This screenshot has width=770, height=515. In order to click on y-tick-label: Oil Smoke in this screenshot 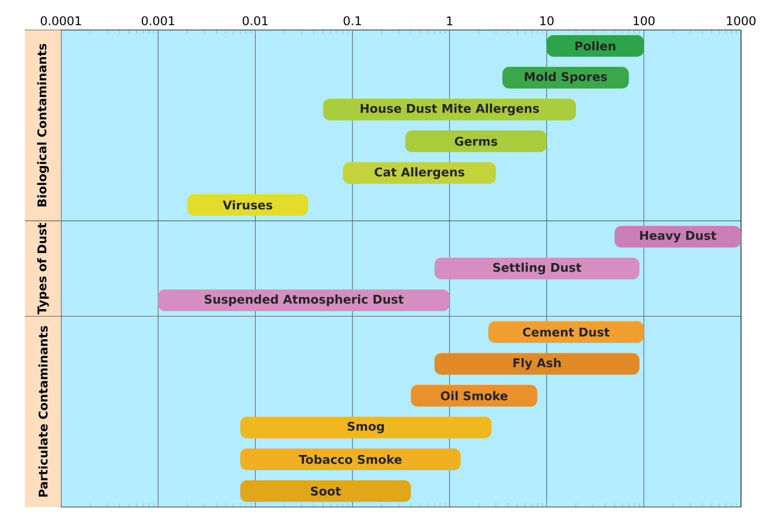, I will do `click(474, 395)`.